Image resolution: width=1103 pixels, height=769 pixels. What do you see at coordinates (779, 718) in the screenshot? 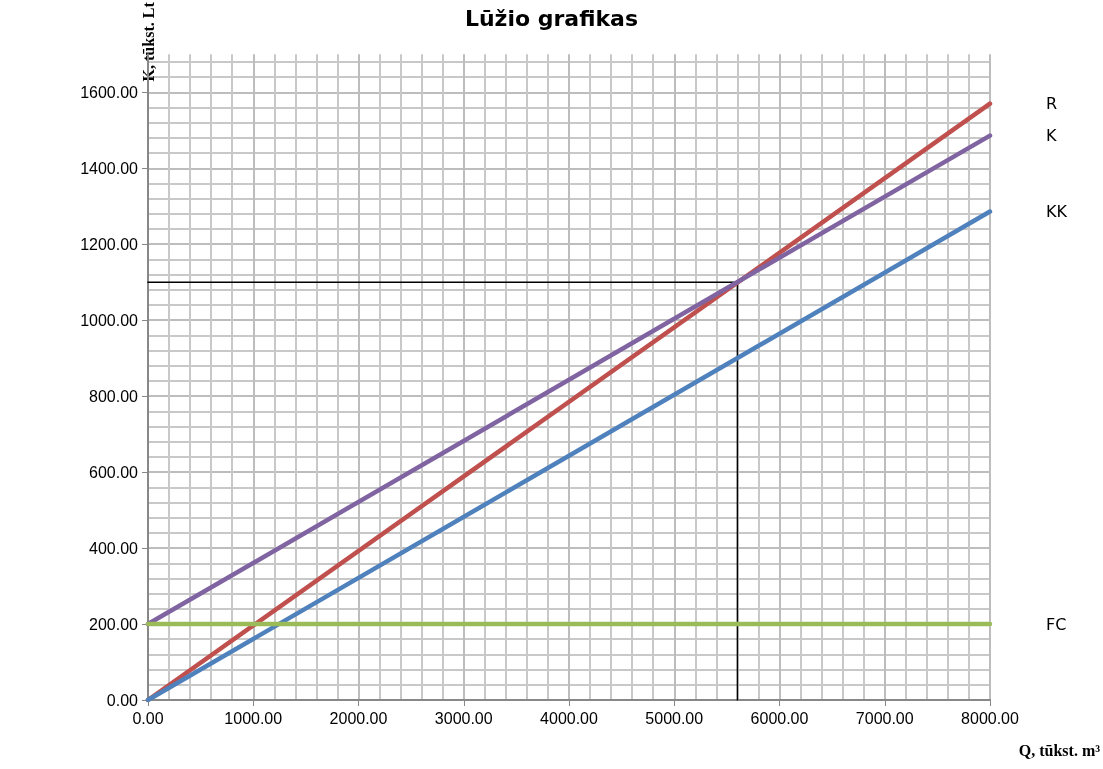
I see `x-tick-label: 6000.00` at bounding box center [779, 718].